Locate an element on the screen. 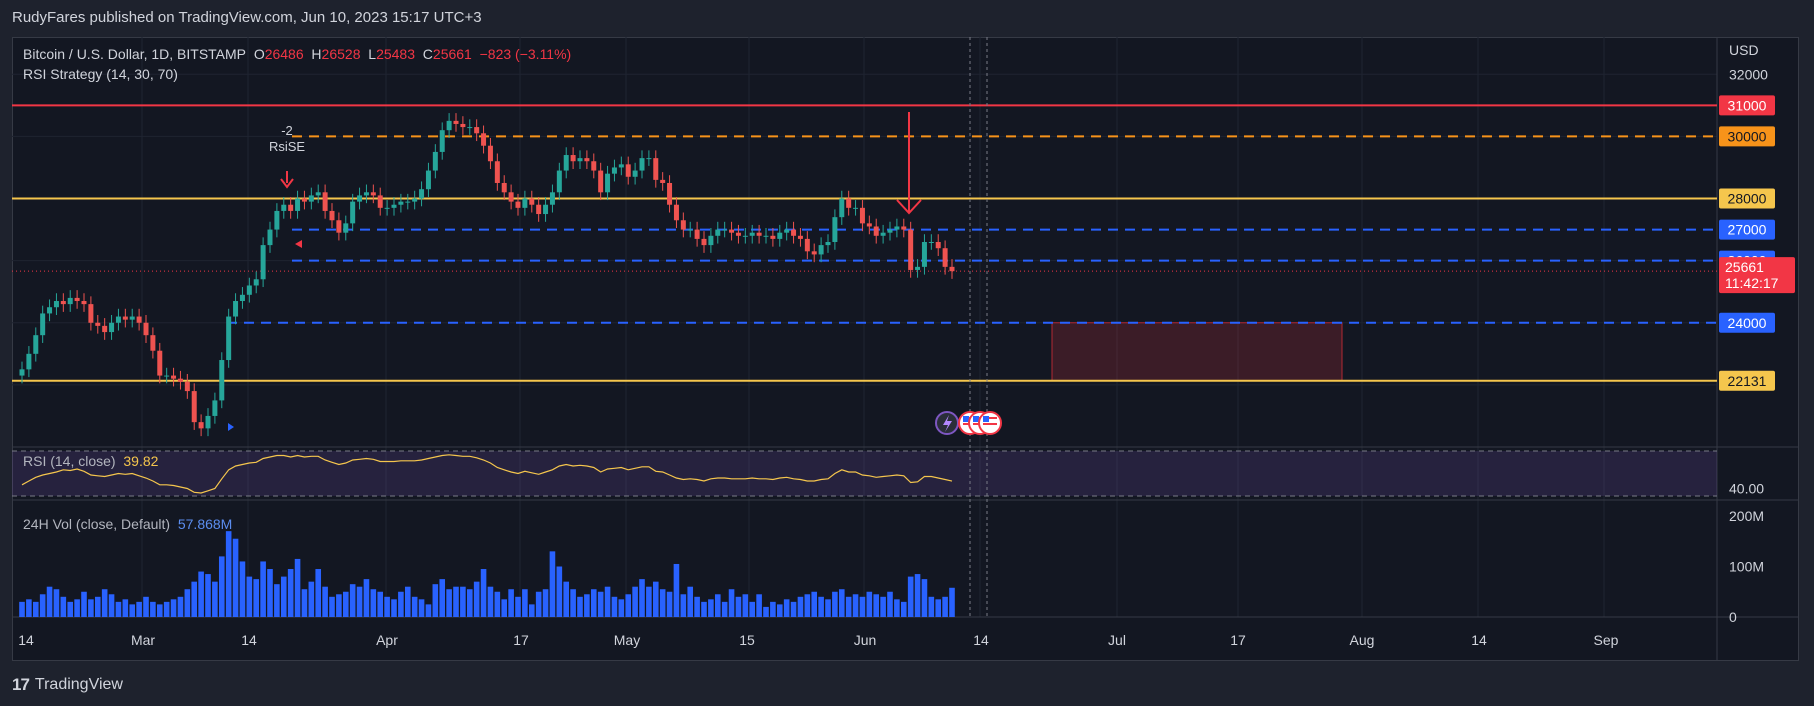 Image resolution: width=1814 pixels, height=706 pixels. time-axis-label: Aug is located at coordinates (1362, 640).